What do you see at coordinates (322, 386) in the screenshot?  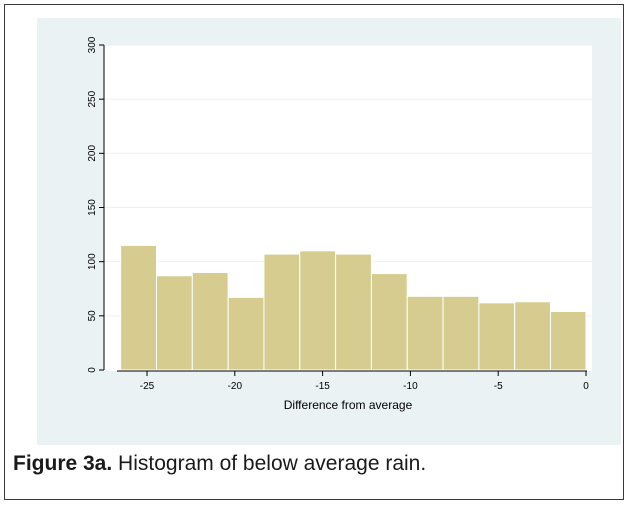 I see `x-tick-label: -15` at bounding box center [322, 386].